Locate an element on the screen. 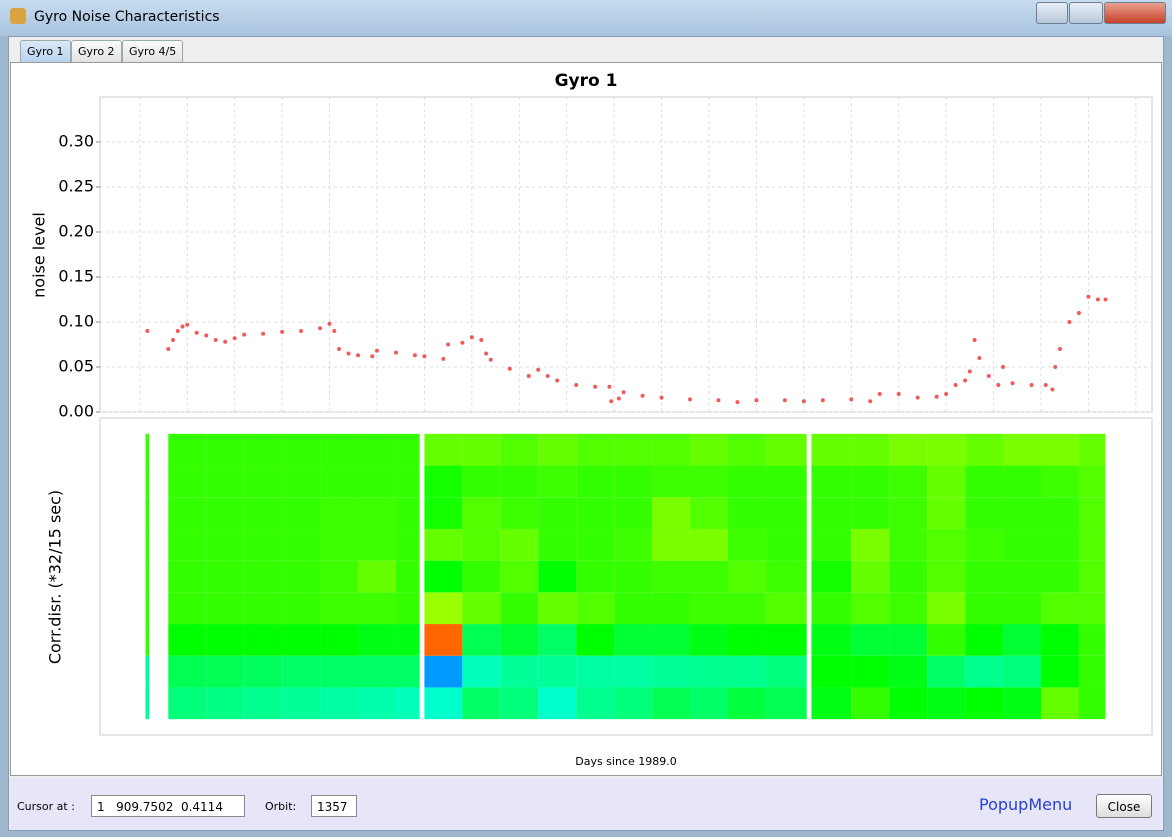  orbit-label: Orbit: is located at coordinates (281, 806).